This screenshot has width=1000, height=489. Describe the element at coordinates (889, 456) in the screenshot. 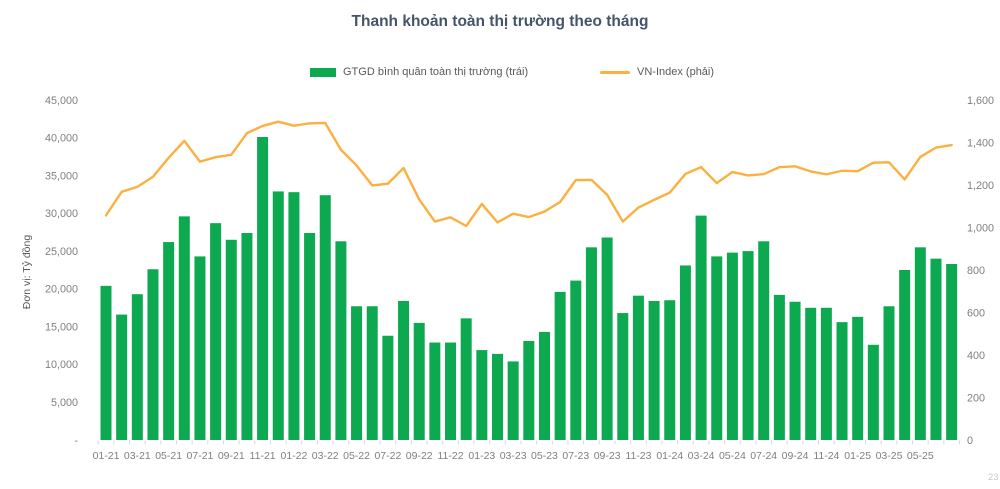

I see `x-axis-label-03-25: 03-25` at that location.